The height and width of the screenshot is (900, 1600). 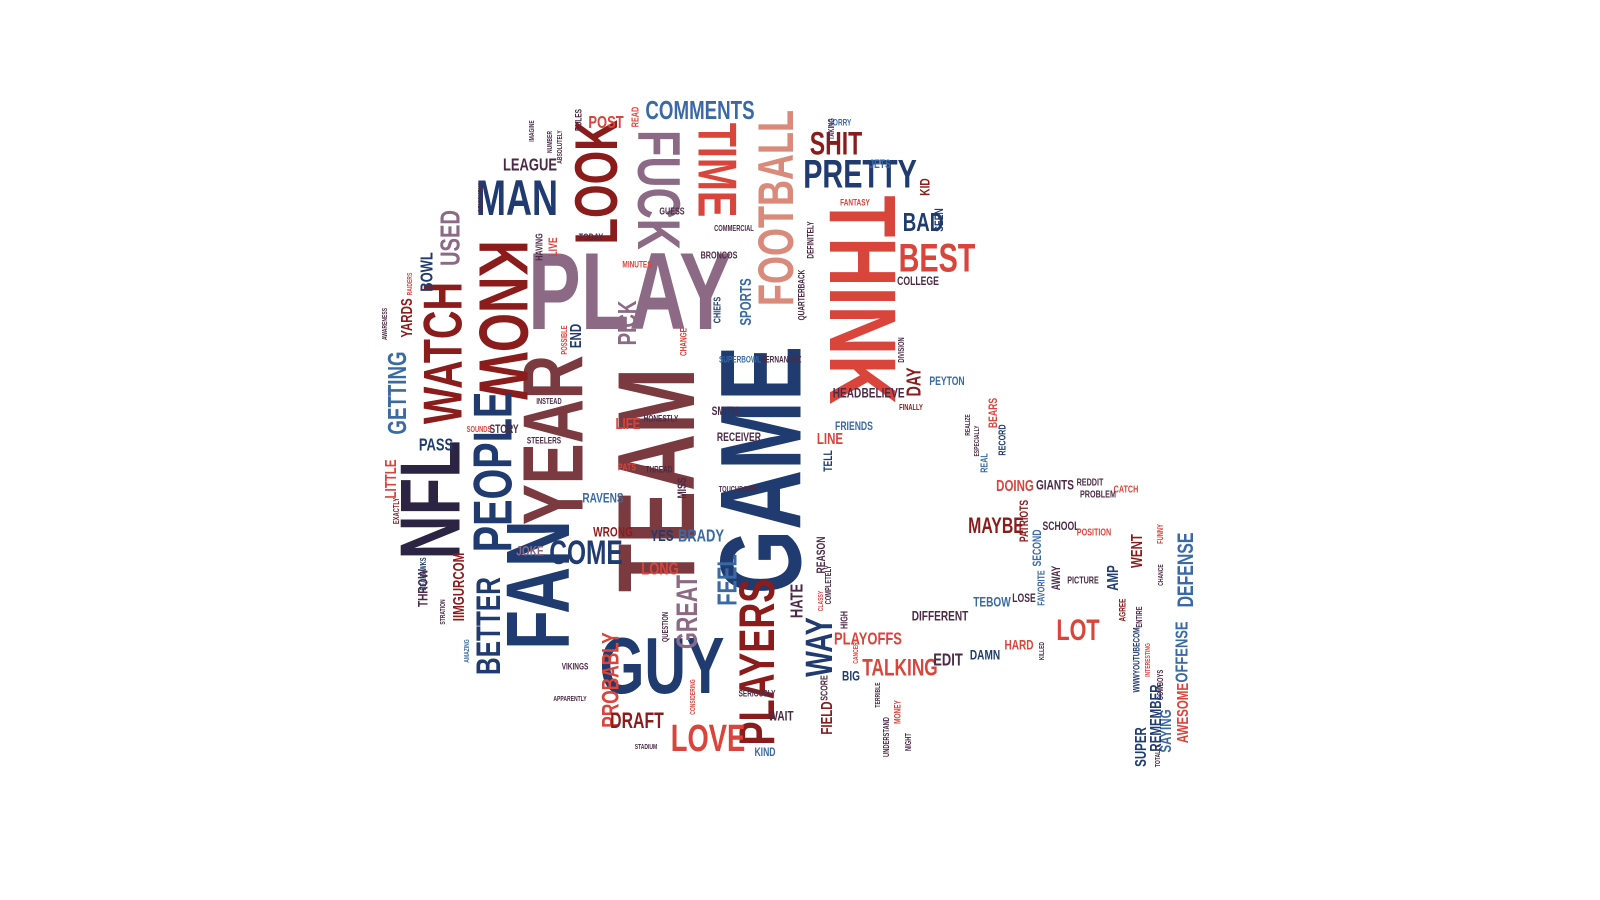 What do you see at coordinates (659, 469) in the screenshot?
I see `cloud-word-thread: THREAD` at bounding box center [659, 469].